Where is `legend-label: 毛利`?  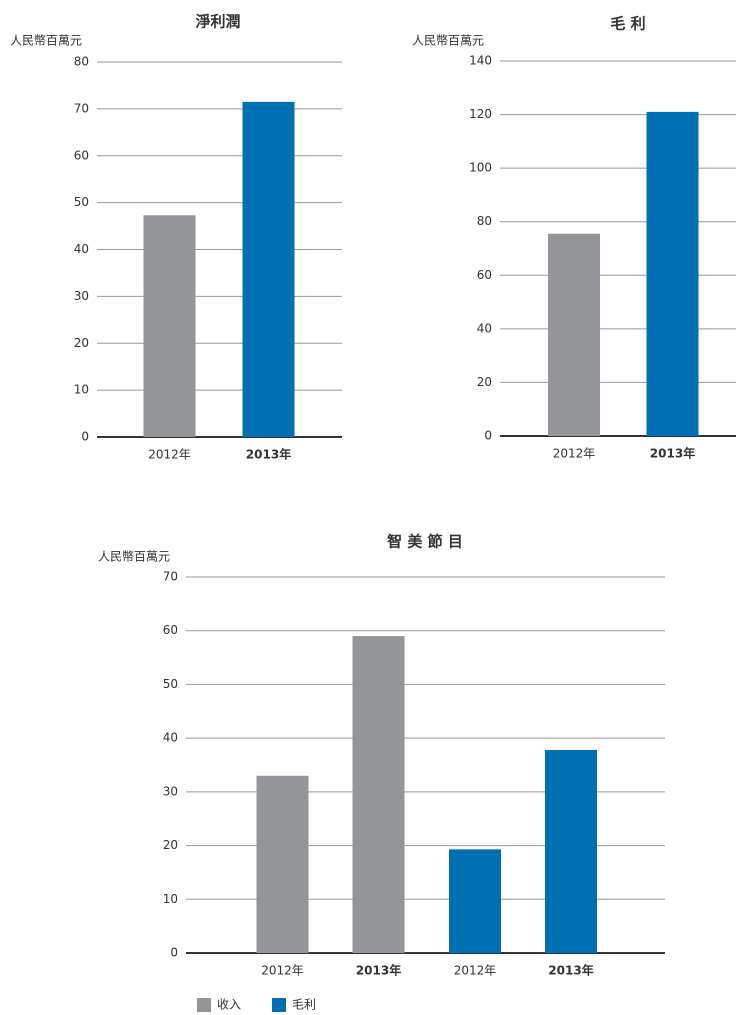
legend-label: 毛利 is located at coordinates (304, 1005).